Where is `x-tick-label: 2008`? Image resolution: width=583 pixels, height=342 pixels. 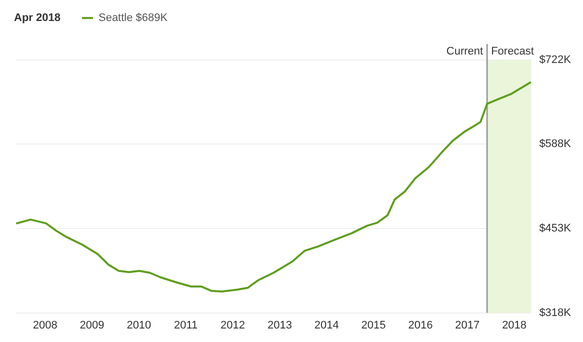
x-tick-label: 2008 is located at coordinates (45, 325).